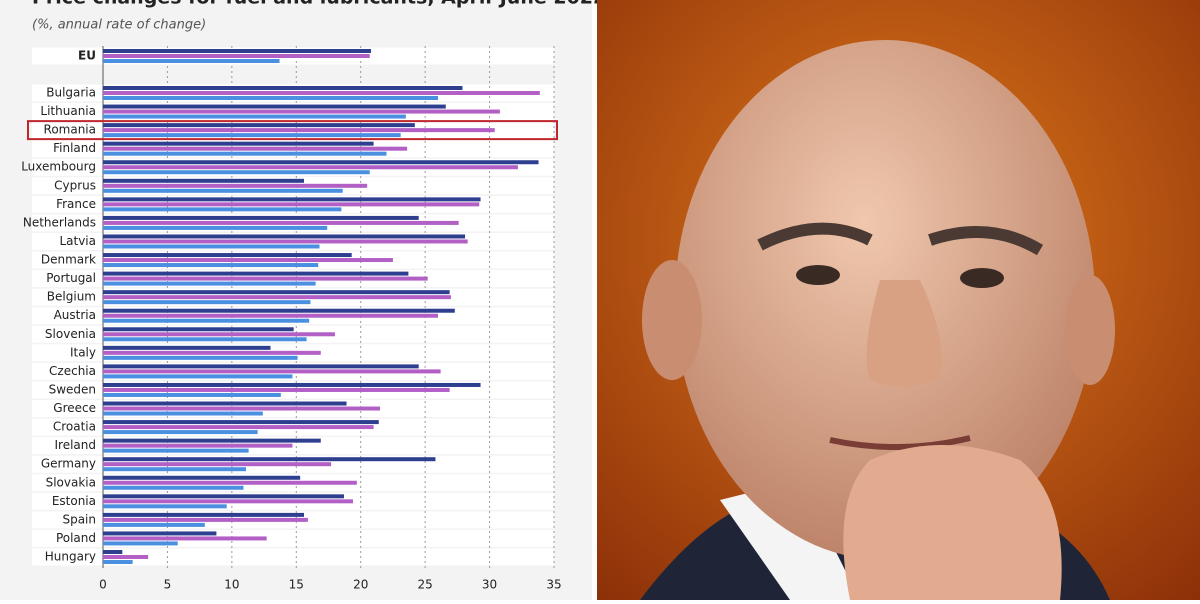 This screenshot has height=604, width=1200. What do you see at coordinates (68, 464) in the screenshot?
I see `y-tick-label: Germany` at bounding box center [68, 464].